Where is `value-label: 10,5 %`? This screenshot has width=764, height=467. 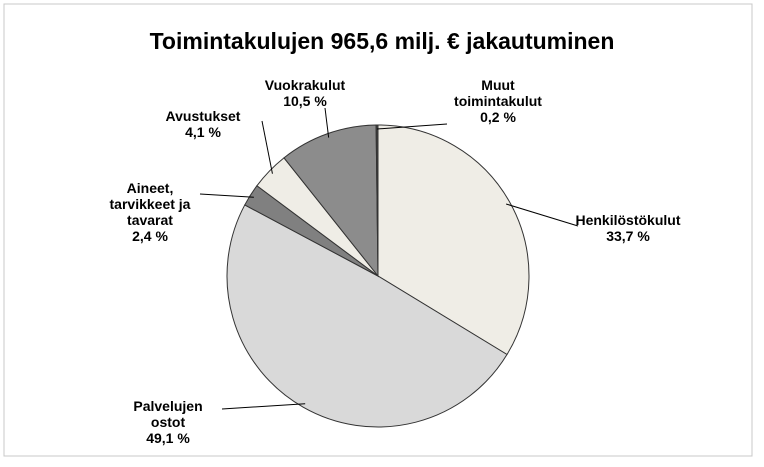
value-label: 10,5 % is located at coordinates (305, 101).